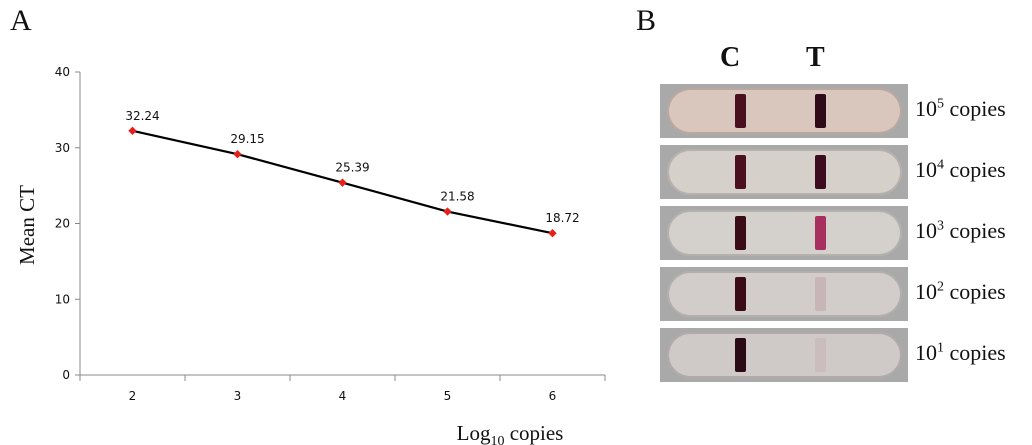  I want to click on y-tick-label: 0, so click(66, 375).